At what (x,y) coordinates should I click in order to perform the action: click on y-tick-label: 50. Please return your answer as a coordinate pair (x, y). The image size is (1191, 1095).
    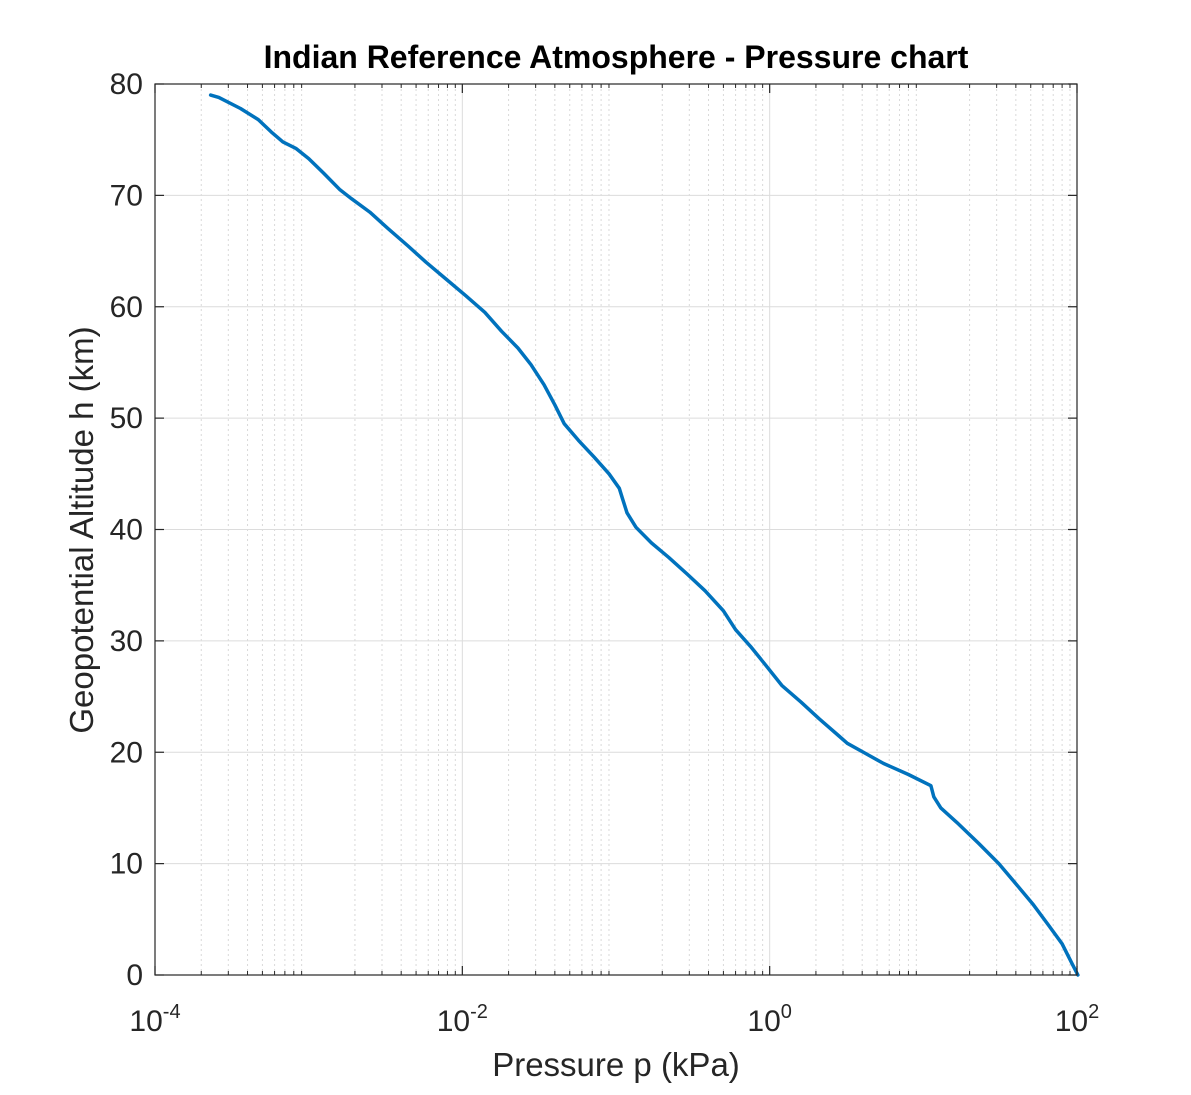
    Looking at the image, I should click on (126, 418).